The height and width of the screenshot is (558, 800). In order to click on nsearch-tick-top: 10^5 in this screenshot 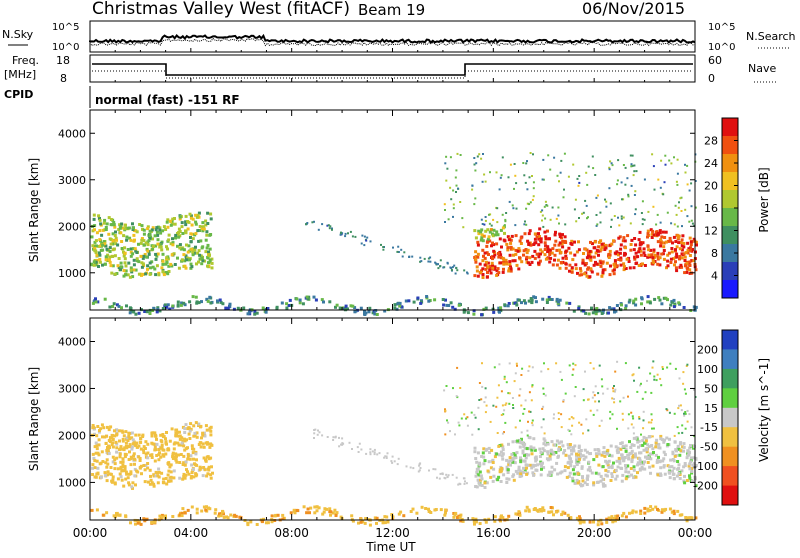, I will do `click(721, 27)`.